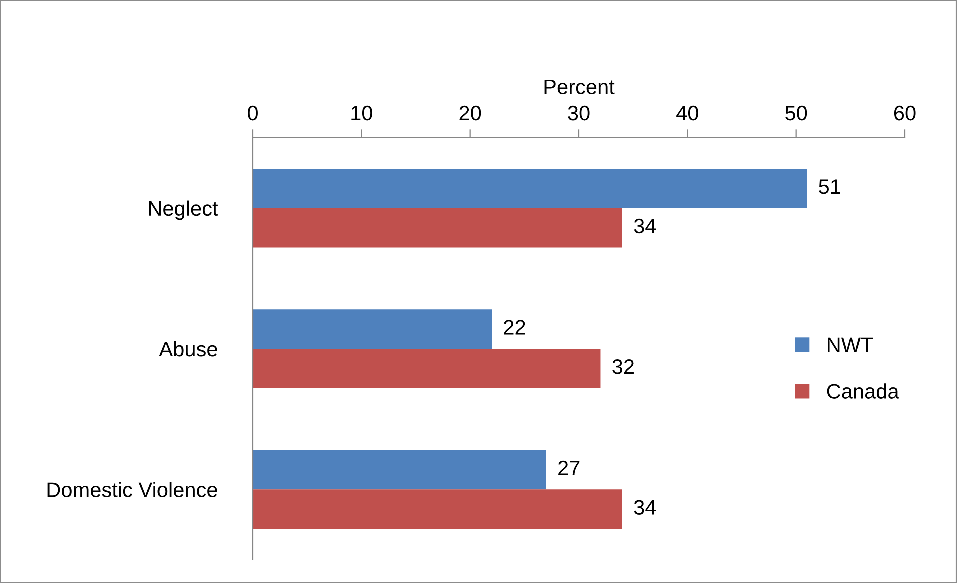 This screenshot has height=583, width=957. What do you see at coordinates (905, 113) in the screenshot?
I see `x-tick-label: 60` at bounding box center [905, 113].